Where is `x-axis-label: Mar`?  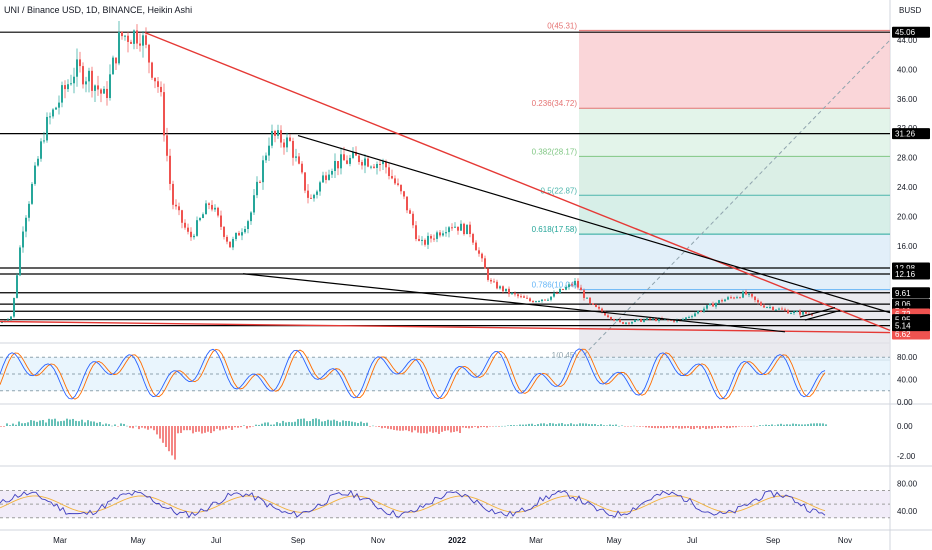 x-axis-label: Mar is located at coordinates (536, 540).